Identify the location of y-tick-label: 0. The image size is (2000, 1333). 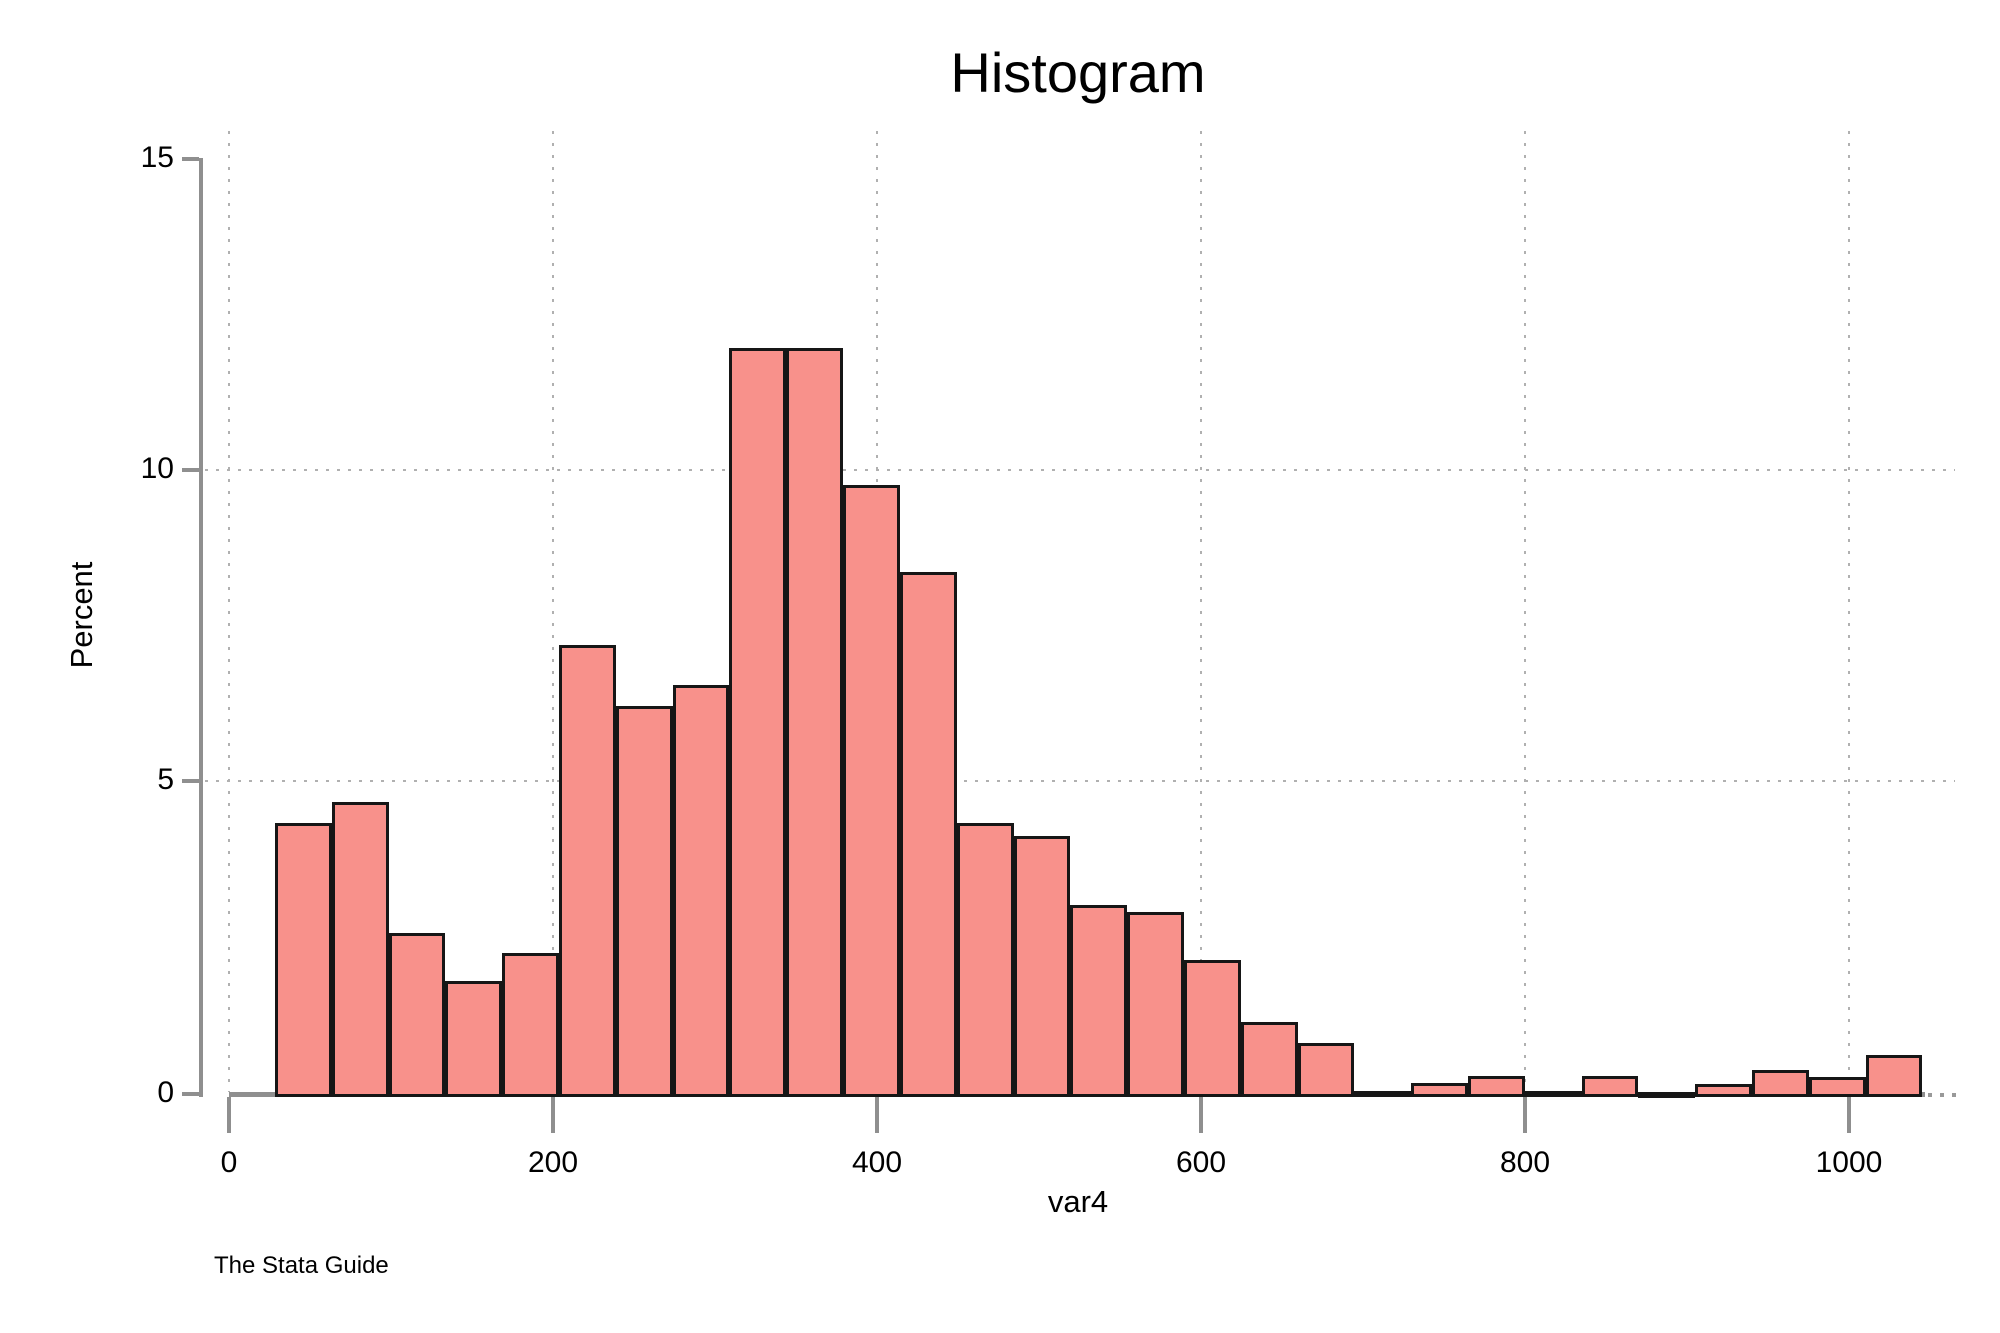
(165, 1092).